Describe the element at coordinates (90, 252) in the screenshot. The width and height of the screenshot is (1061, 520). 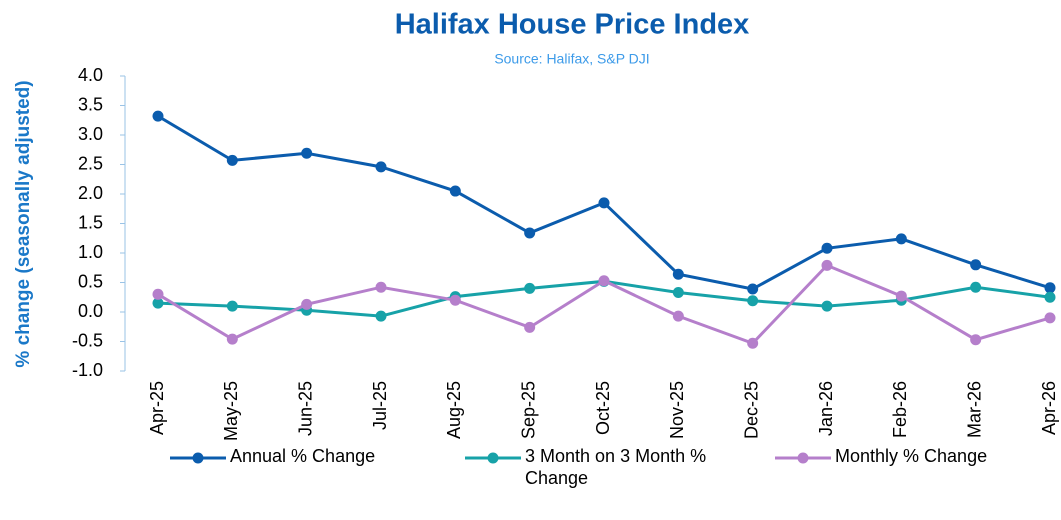
I see `y-tick-label: 1.0` at that location.